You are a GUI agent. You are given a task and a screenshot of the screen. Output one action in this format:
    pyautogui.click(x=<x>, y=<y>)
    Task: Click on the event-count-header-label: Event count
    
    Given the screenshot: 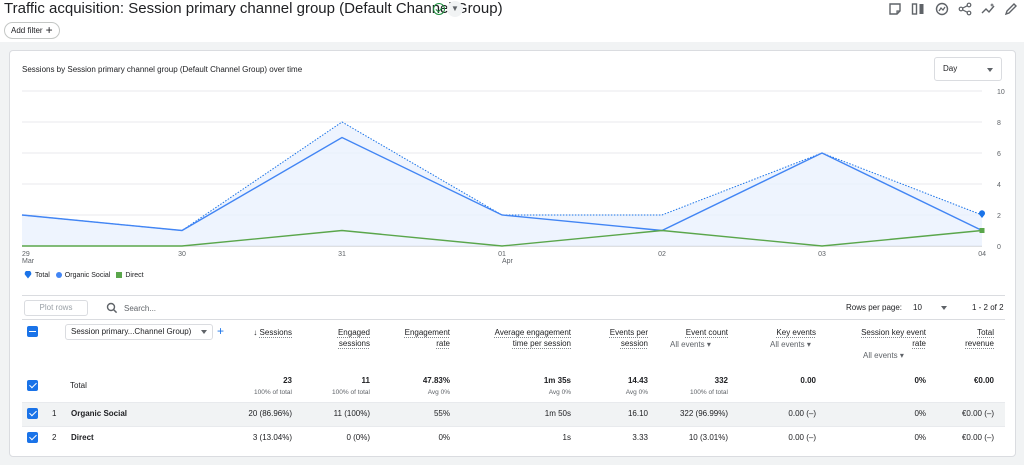 What is the action you would take?
    pyautogui.click(x=706, y=332)
    